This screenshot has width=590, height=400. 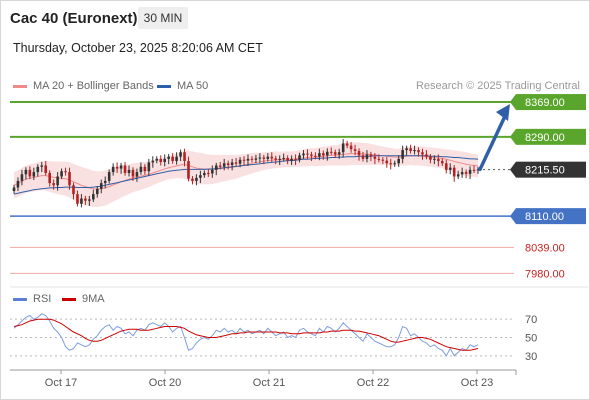 I want to click on x-tick-label-3: Oct 22, so click(x=373, y=383).